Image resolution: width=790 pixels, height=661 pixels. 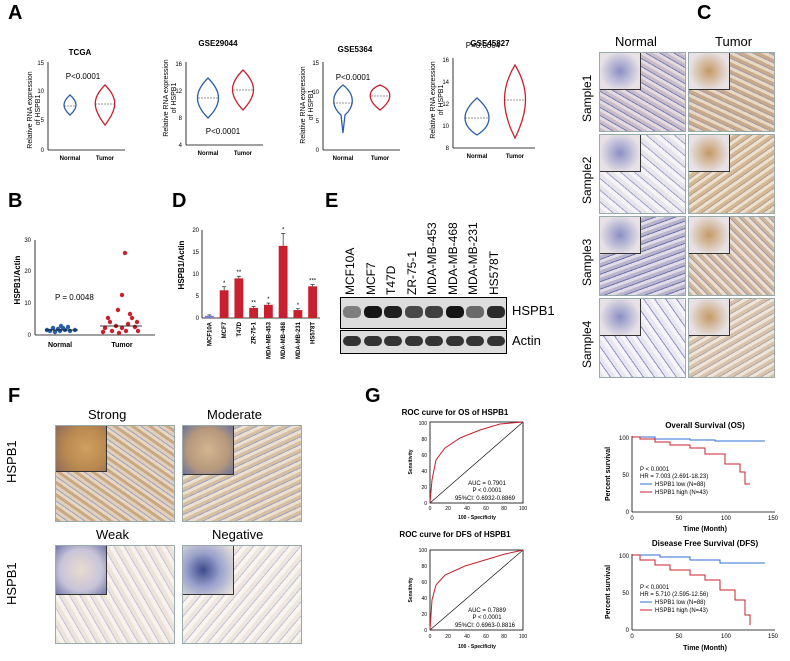 What do you see at coordinates (642, 256) in the screenshot?
I see `ihc-normal` at bounding box center [642, 256].